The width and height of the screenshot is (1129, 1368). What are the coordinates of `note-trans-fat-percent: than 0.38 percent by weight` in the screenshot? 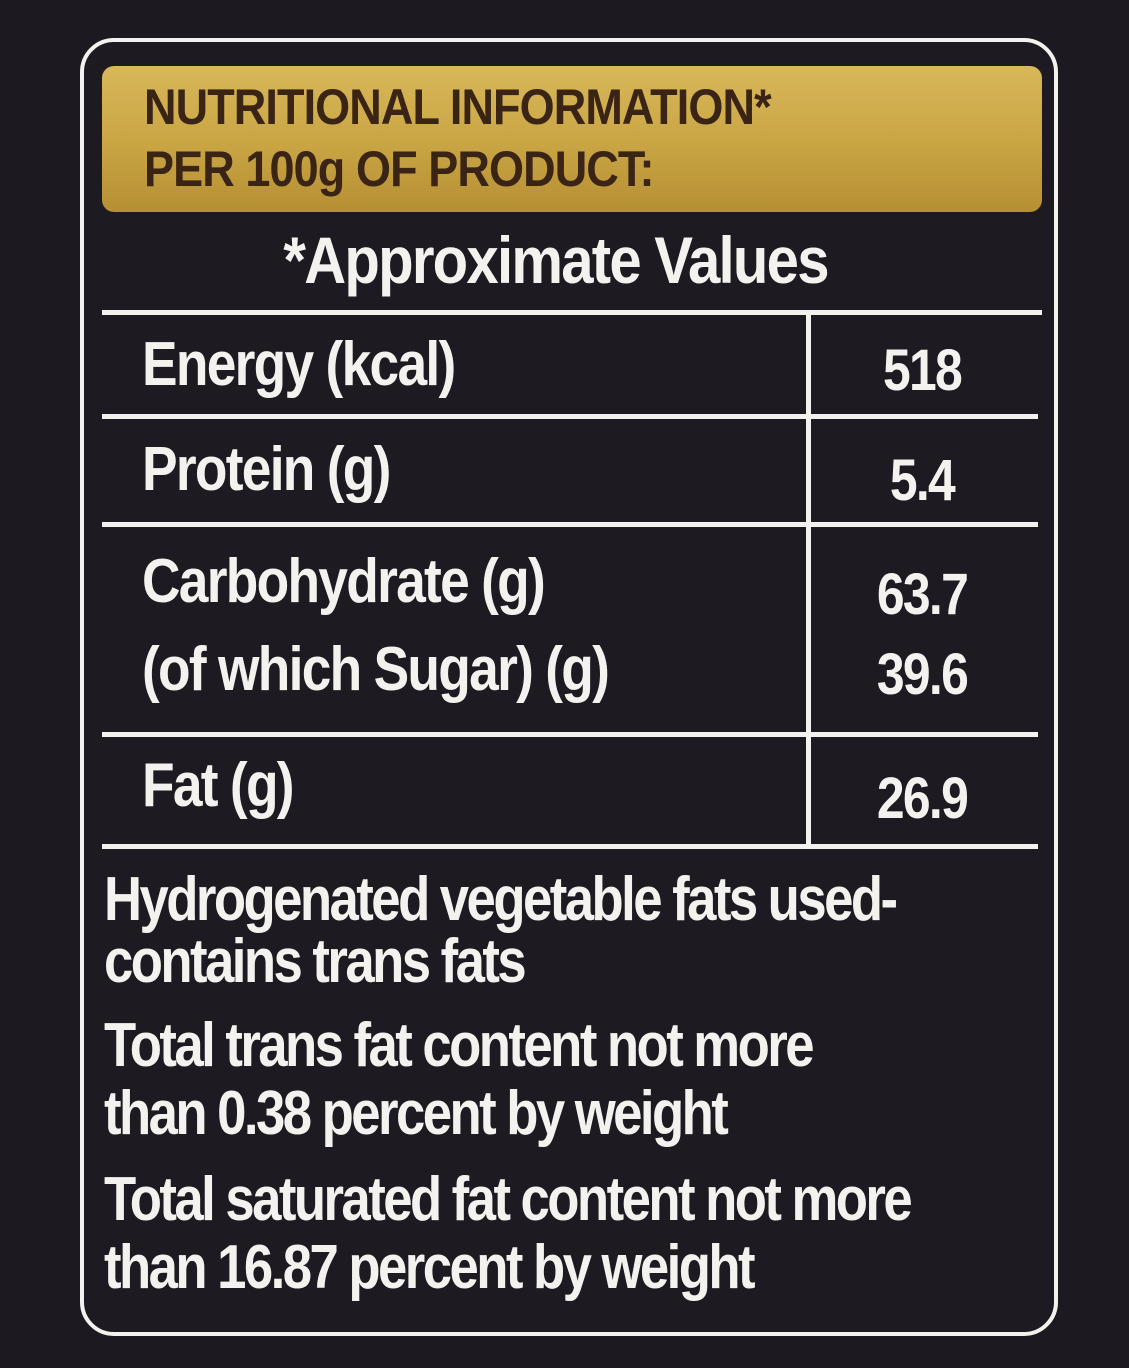 It's located at (416, 1113).